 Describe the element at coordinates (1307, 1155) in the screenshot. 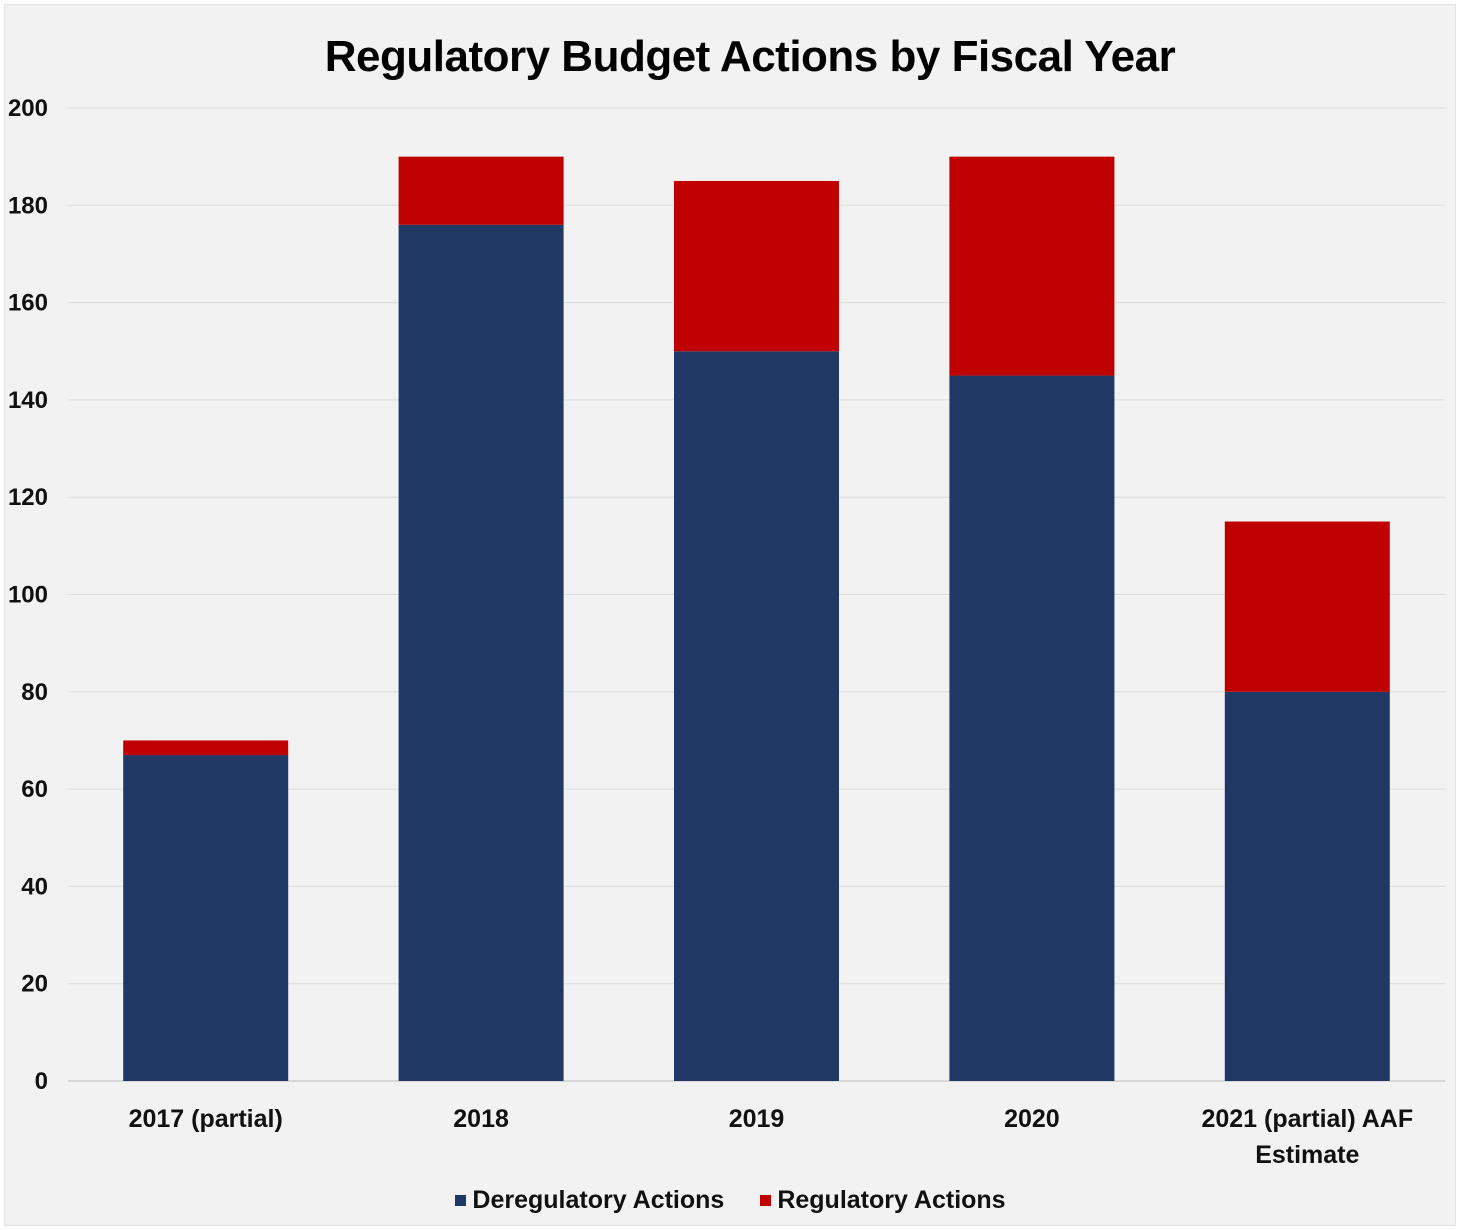

I see `x-tick-label: Estimate` at that location.